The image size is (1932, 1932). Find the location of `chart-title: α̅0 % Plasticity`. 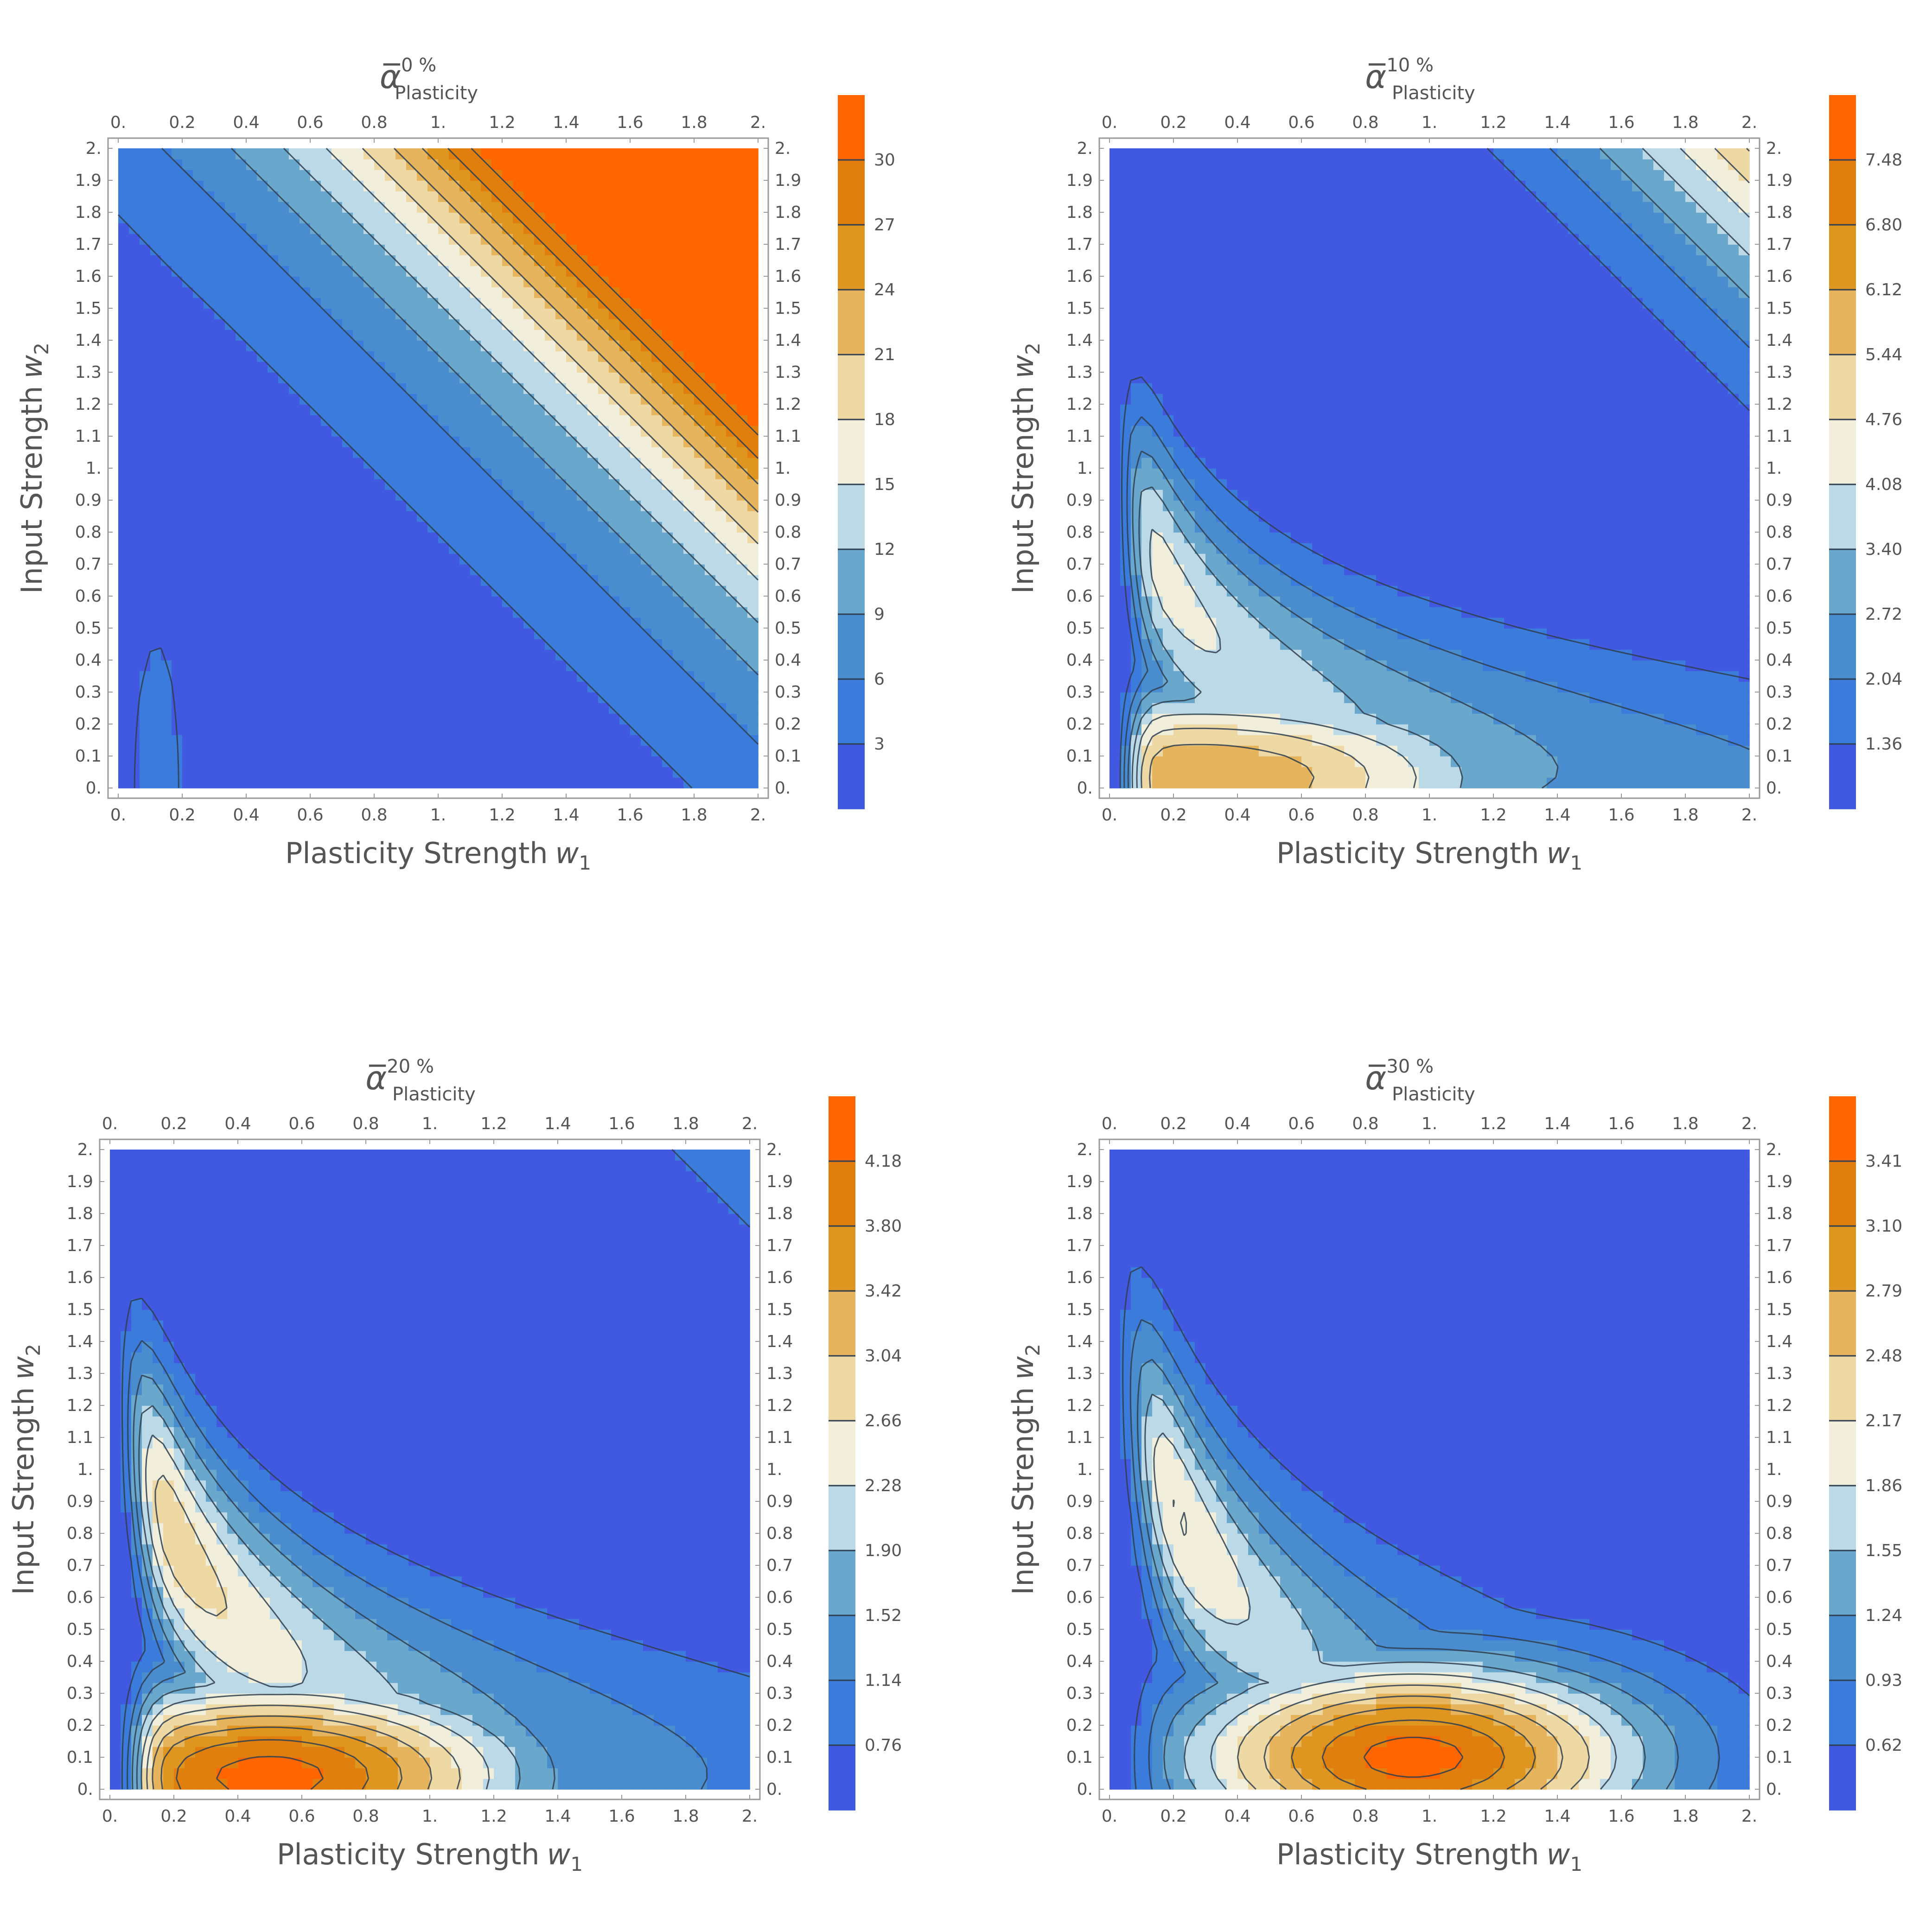

chart-title: α̅0 % Plasticity is located at coordinates (429, 79).